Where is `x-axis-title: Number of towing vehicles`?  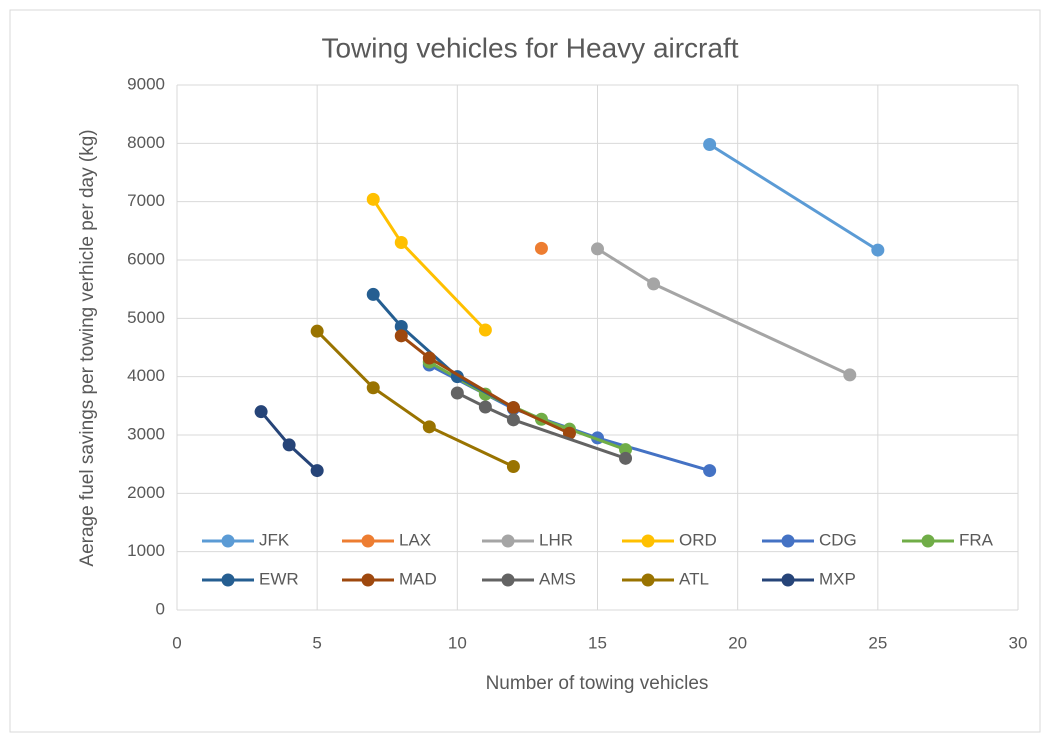
x-axis-title: Number of towing vehicles is located at coordinates (597, 683).